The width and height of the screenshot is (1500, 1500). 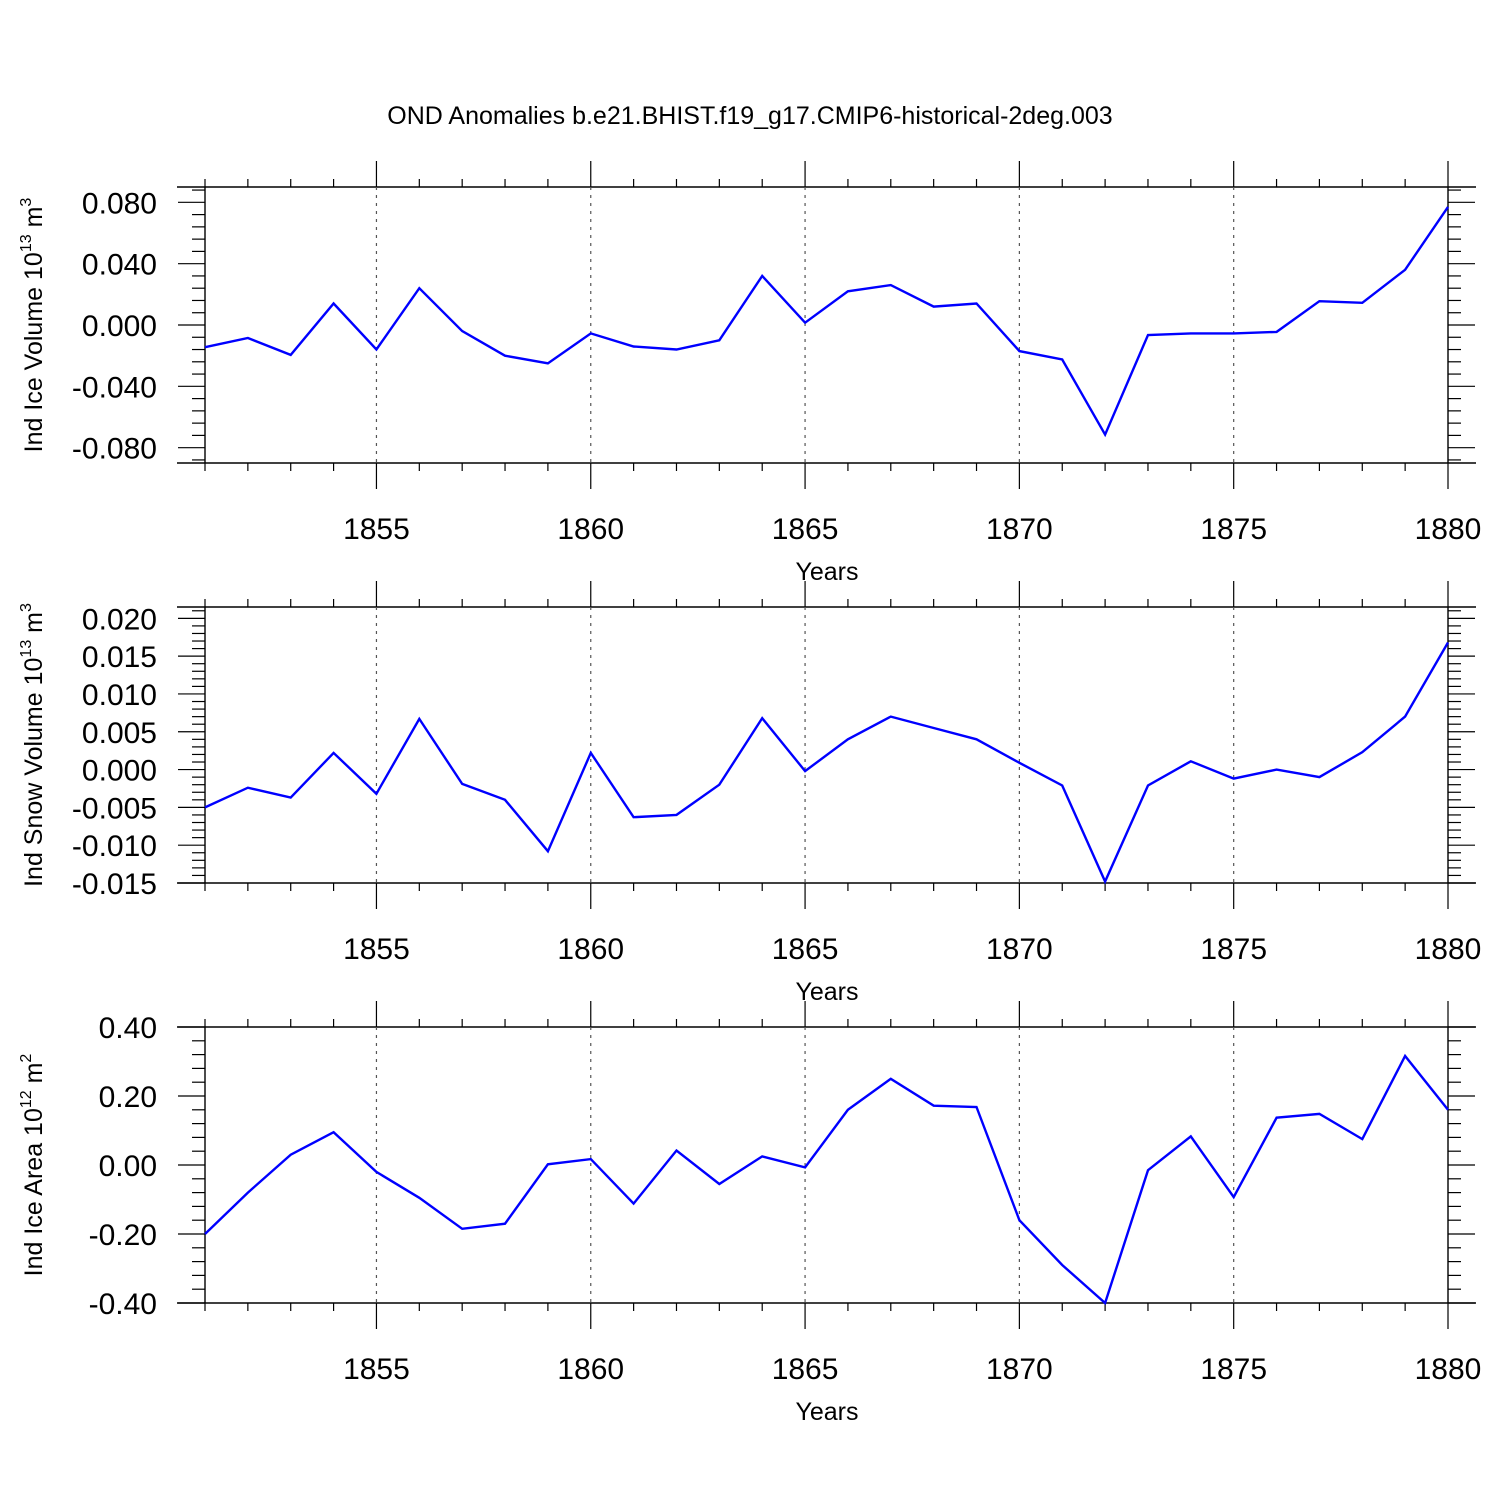 I want to click on y-tick-label: 0.010, so click(x=119, y=695).